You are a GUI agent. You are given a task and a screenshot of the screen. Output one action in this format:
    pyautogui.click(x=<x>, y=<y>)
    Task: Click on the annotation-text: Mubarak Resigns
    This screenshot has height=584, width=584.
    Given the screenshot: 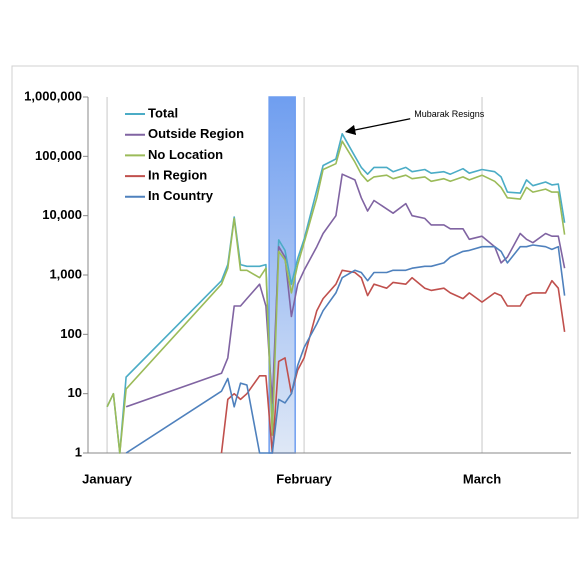 What is the action you would take?
    pyautogui.click(x=449, y=114)
    